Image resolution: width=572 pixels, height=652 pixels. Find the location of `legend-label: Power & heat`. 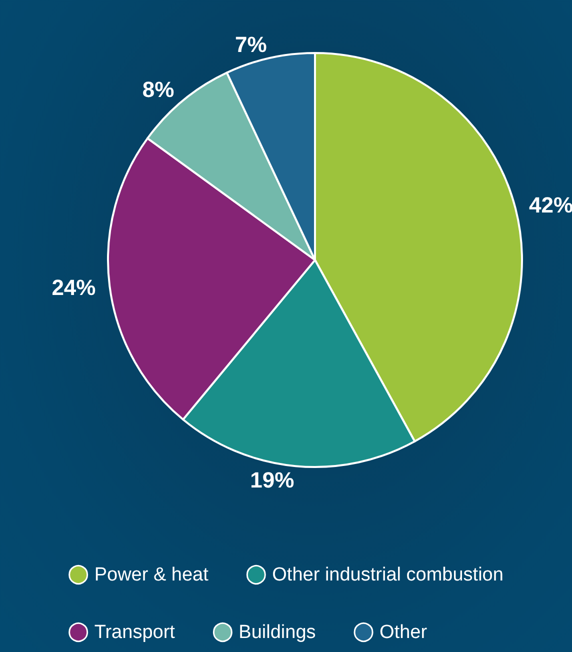

legend-label: Power & heat is located at coordinates (152, 575).